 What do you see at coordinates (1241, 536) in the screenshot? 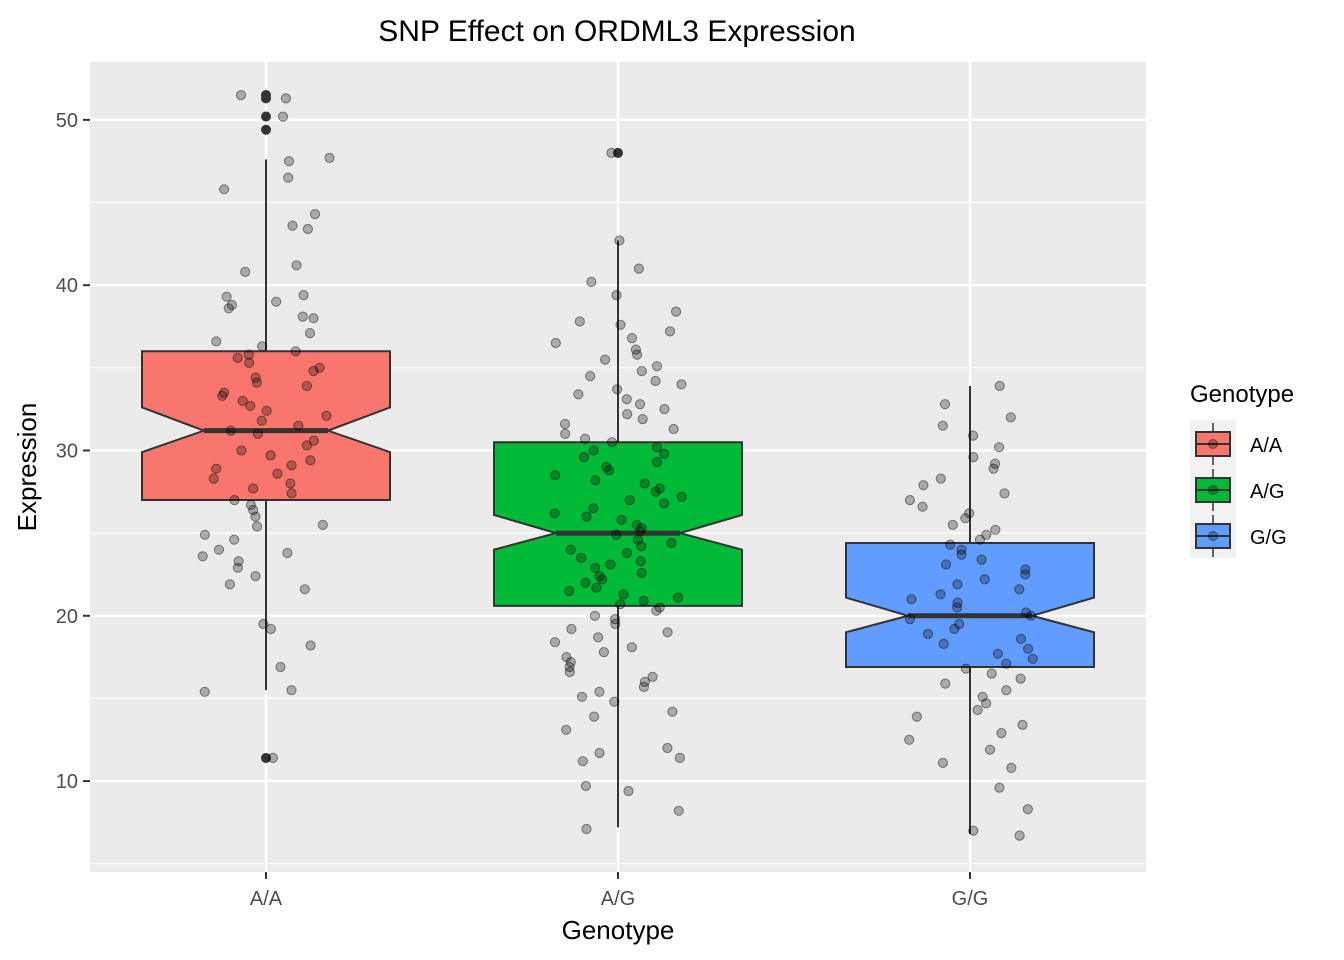
I see `legend-item-gg: G/G` at bounding box center [1241, 536].